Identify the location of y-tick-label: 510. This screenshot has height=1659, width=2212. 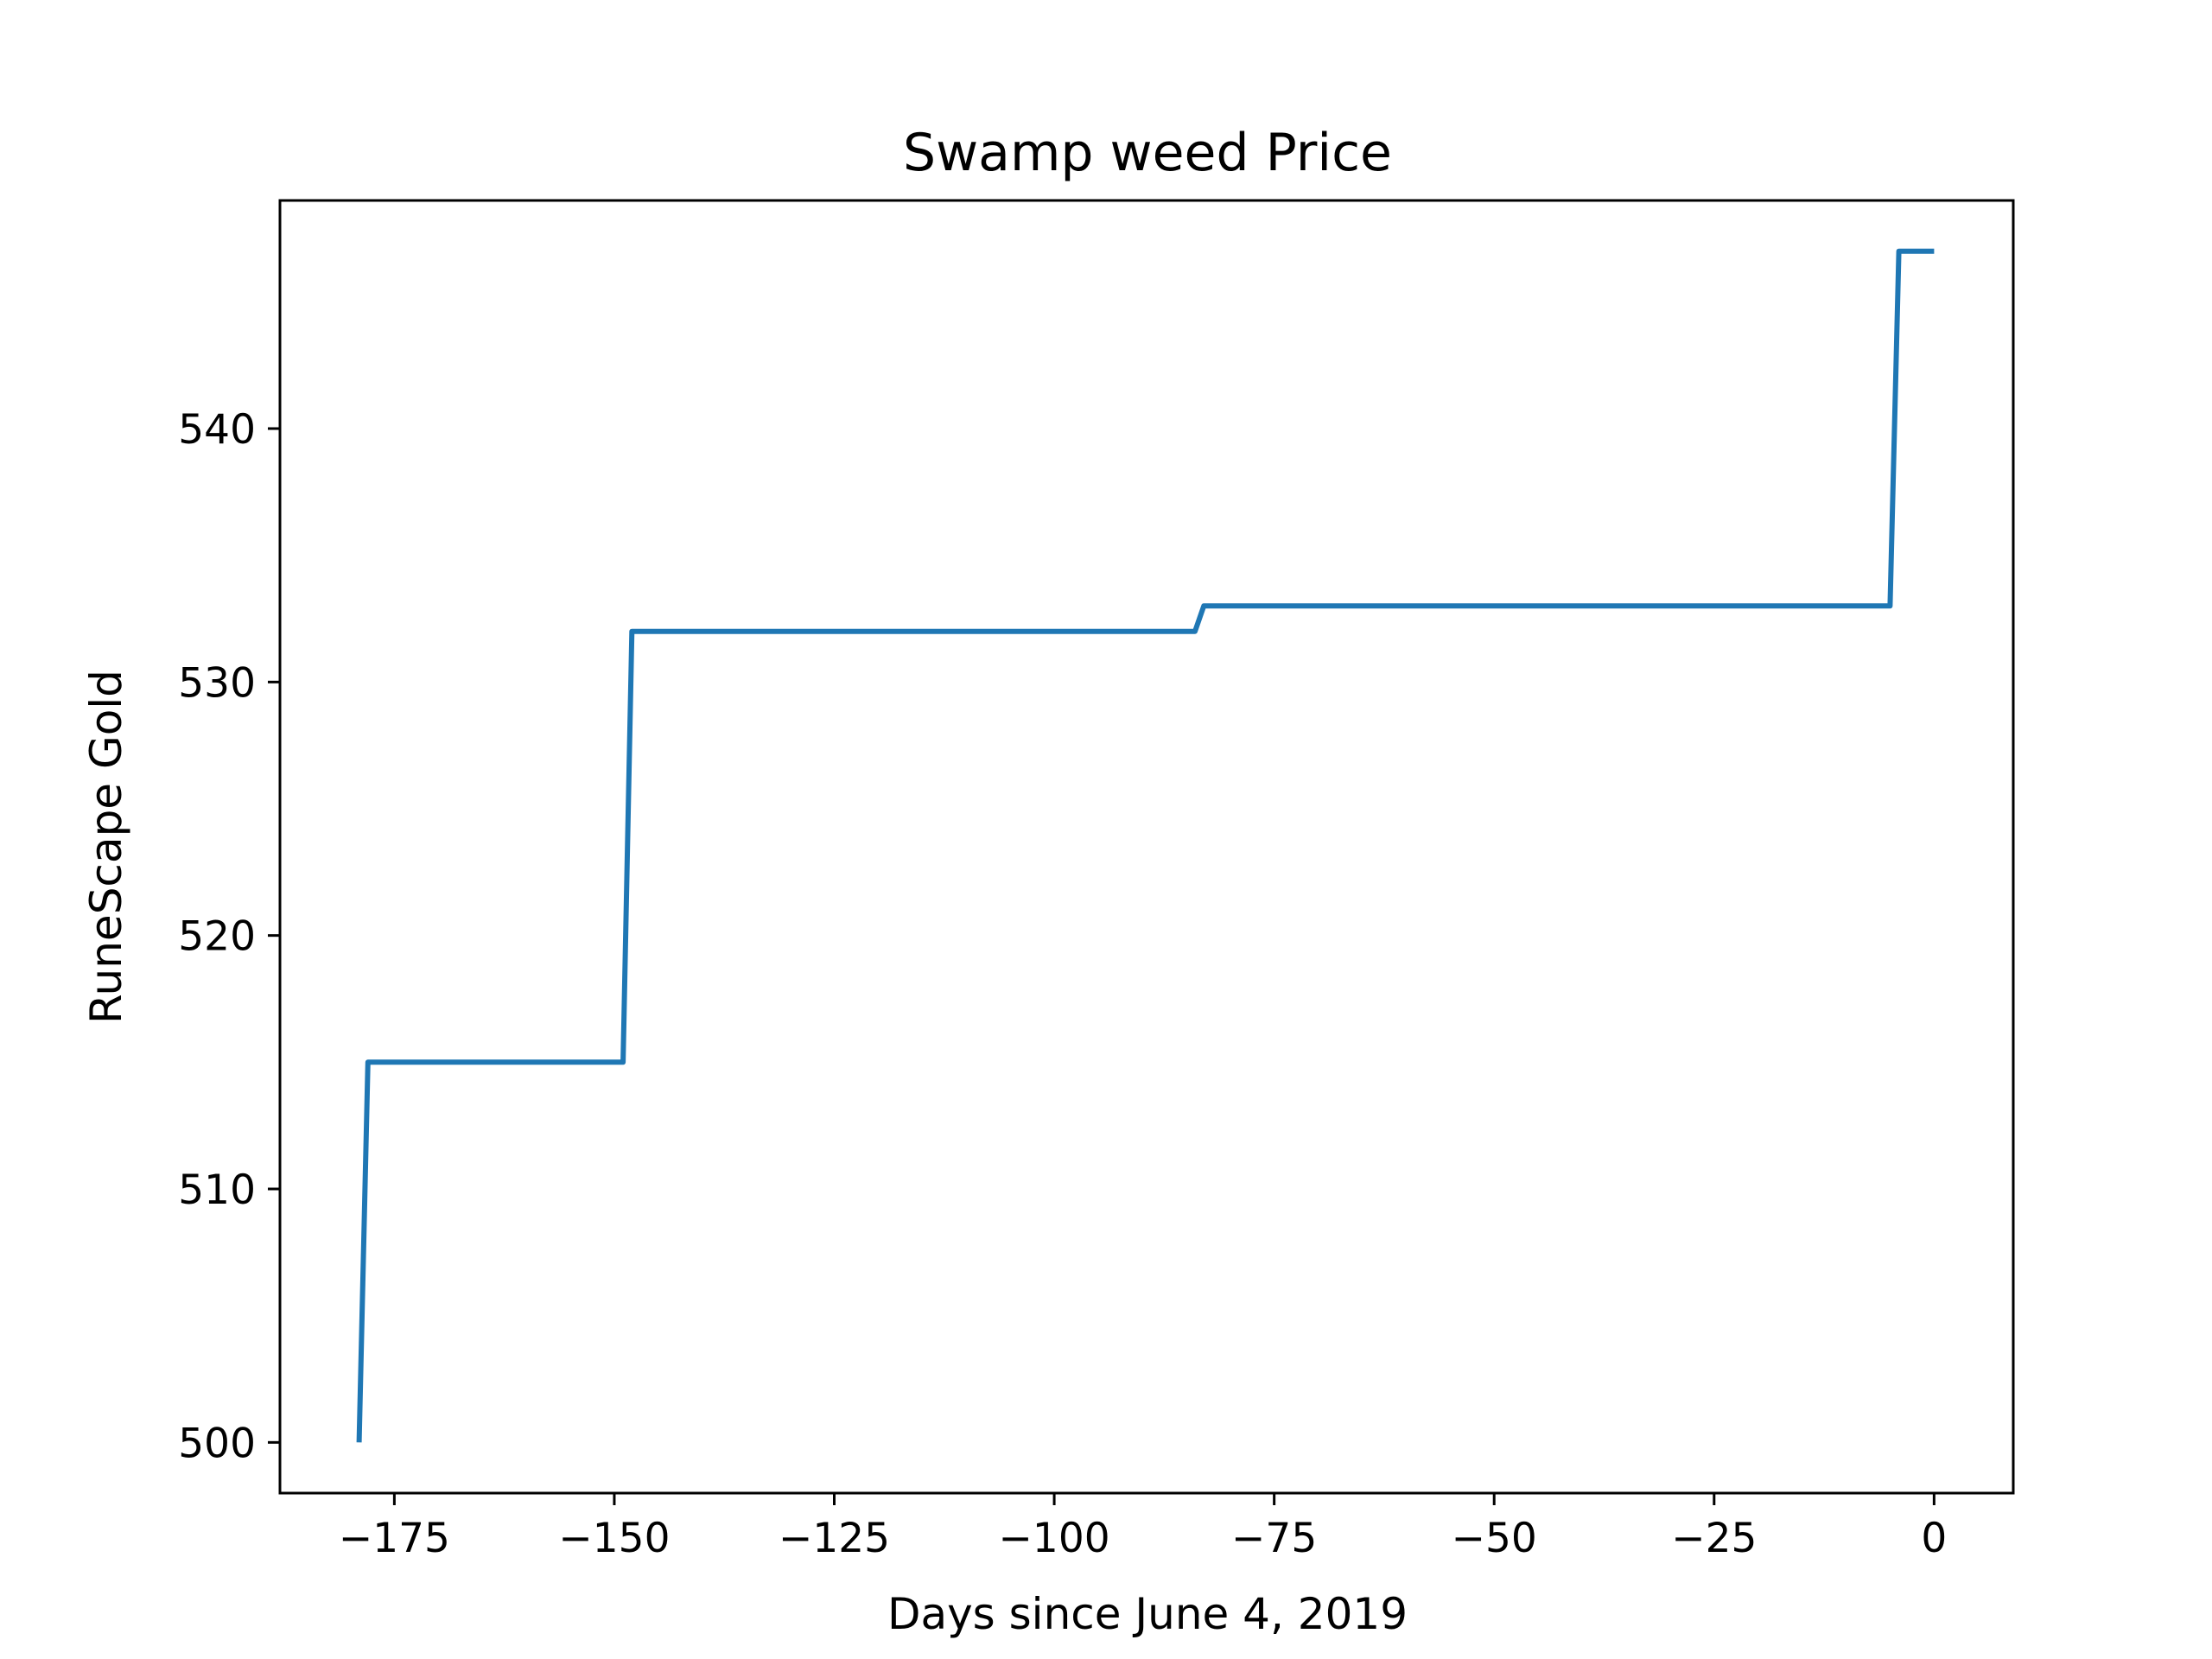
(217, 1190).